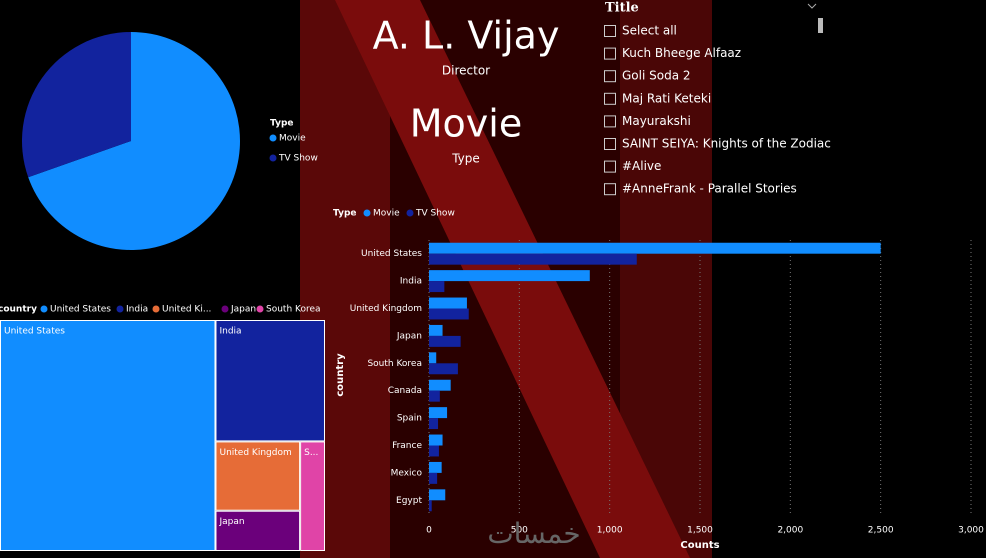 This screenshot has height=558, width=986. What do you see at coordinates (465, 159) in the screenshot?
I see `card-label: Type` at bounding box center [465, 159].